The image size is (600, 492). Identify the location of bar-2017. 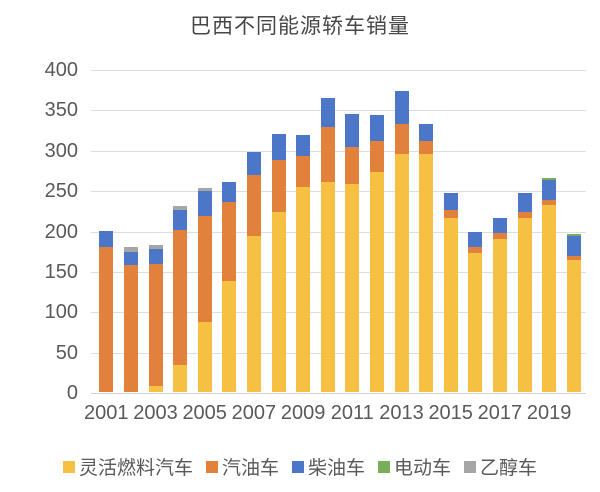
(499, 304).